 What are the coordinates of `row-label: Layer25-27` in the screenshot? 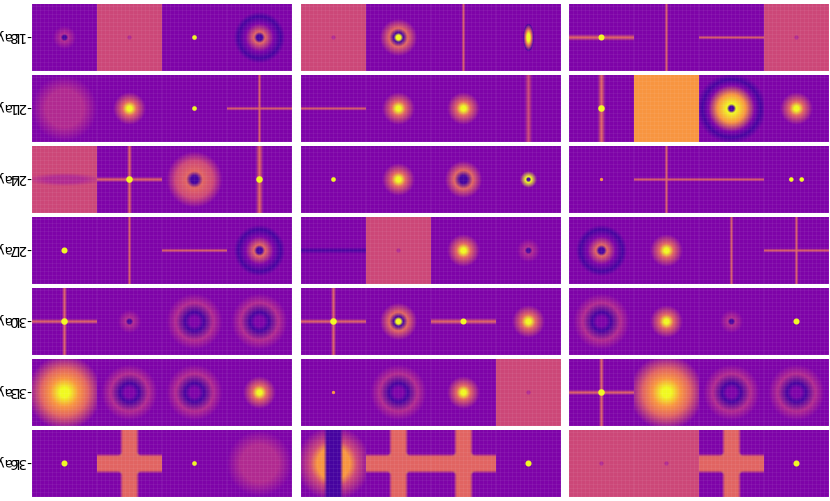 It's located at (25, 250).